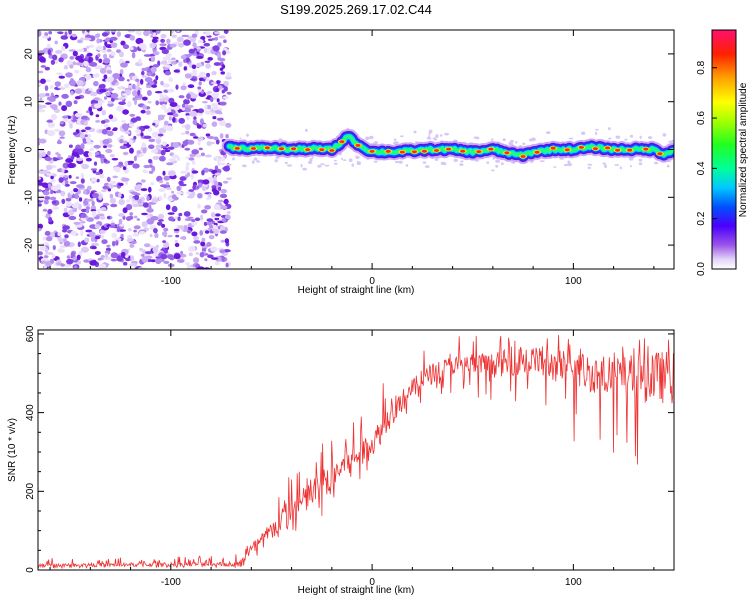  Describe the element at coordinates (701, 67) in the screenshot. I see `colorbar-tick-label: 0.8` at that location.